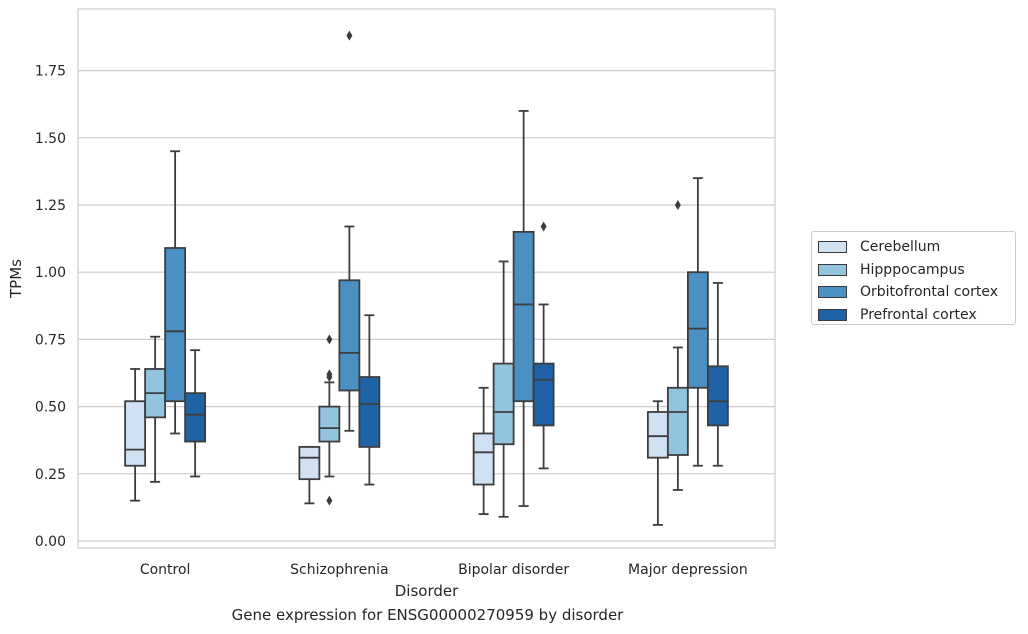 Image resolution: width=1028 pixels, height=634 pixels. I want to click on x-tick-label: Bipolar disorder, so click(513, 570).